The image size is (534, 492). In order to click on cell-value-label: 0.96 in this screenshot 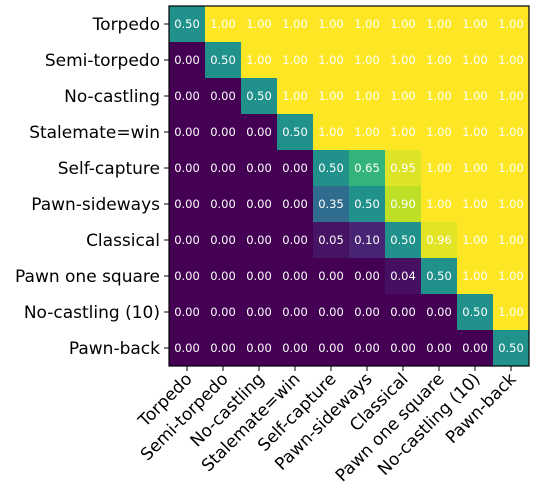, I will do `click(439, 240)`.